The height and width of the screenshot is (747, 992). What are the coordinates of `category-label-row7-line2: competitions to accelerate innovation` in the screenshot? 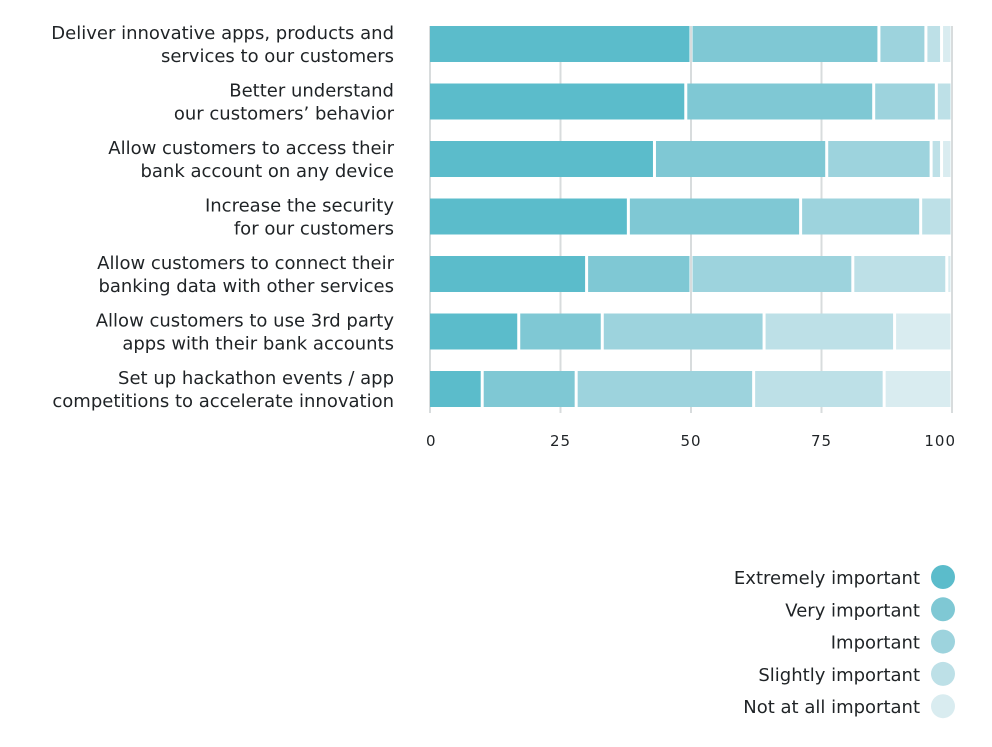 It's located at (223, 401).